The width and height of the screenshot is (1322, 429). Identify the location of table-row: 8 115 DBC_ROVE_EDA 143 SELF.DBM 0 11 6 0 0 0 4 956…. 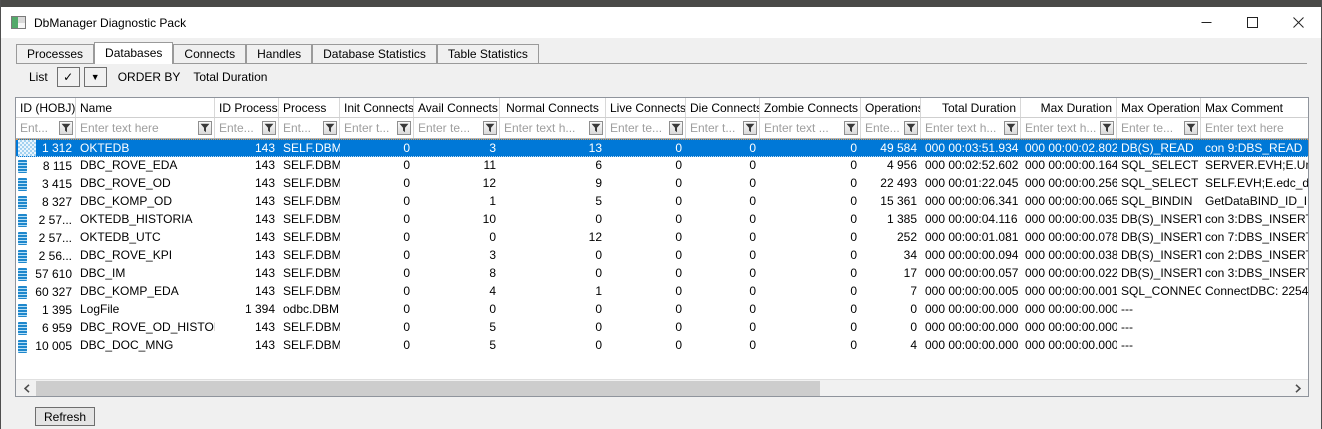
(662, 166).